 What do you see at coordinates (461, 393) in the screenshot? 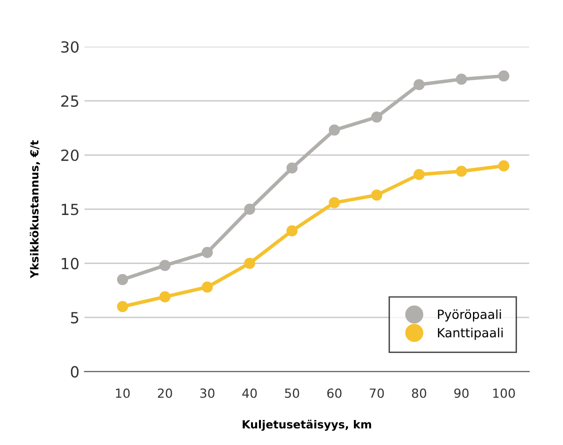
I see `x-tick-label: 90` at bounding box center [461, 393].